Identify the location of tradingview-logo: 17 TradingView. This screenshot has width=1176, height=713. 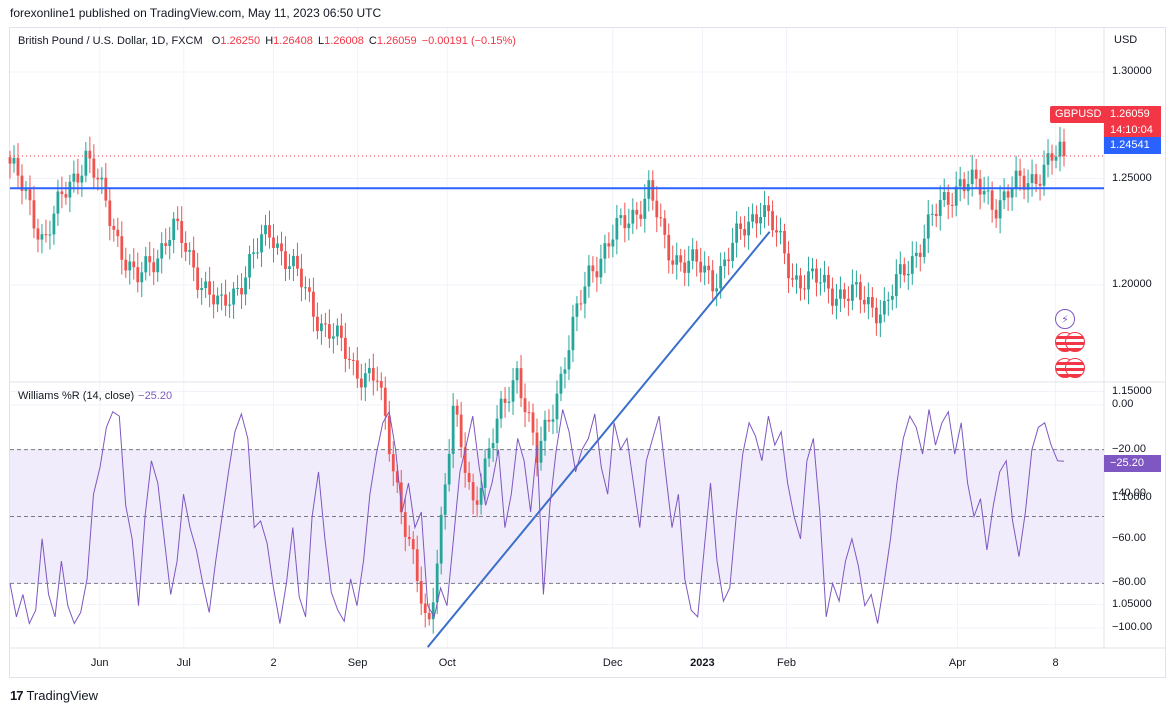
(54, 695).